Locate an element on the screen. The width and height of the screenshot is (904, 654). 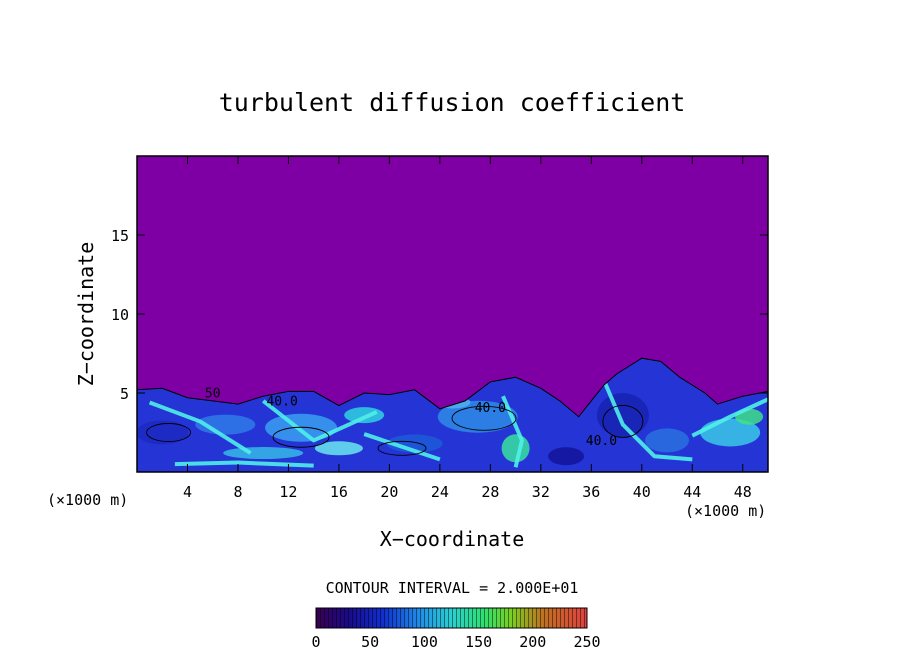
y-tick-label: 5 is located at coordinates (124, 394).